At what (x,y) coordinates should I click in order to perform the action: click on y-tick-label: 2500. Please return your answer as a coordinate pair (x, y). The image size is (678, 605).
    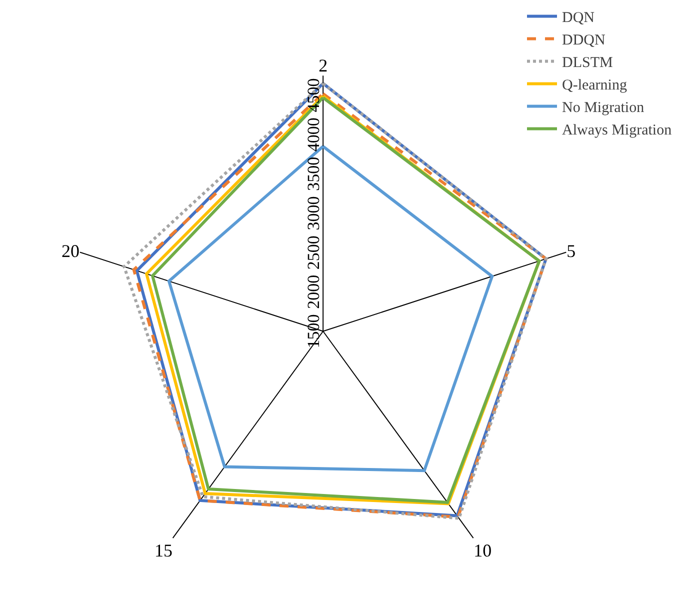
    Looking at the image, I should click on (314, 253).